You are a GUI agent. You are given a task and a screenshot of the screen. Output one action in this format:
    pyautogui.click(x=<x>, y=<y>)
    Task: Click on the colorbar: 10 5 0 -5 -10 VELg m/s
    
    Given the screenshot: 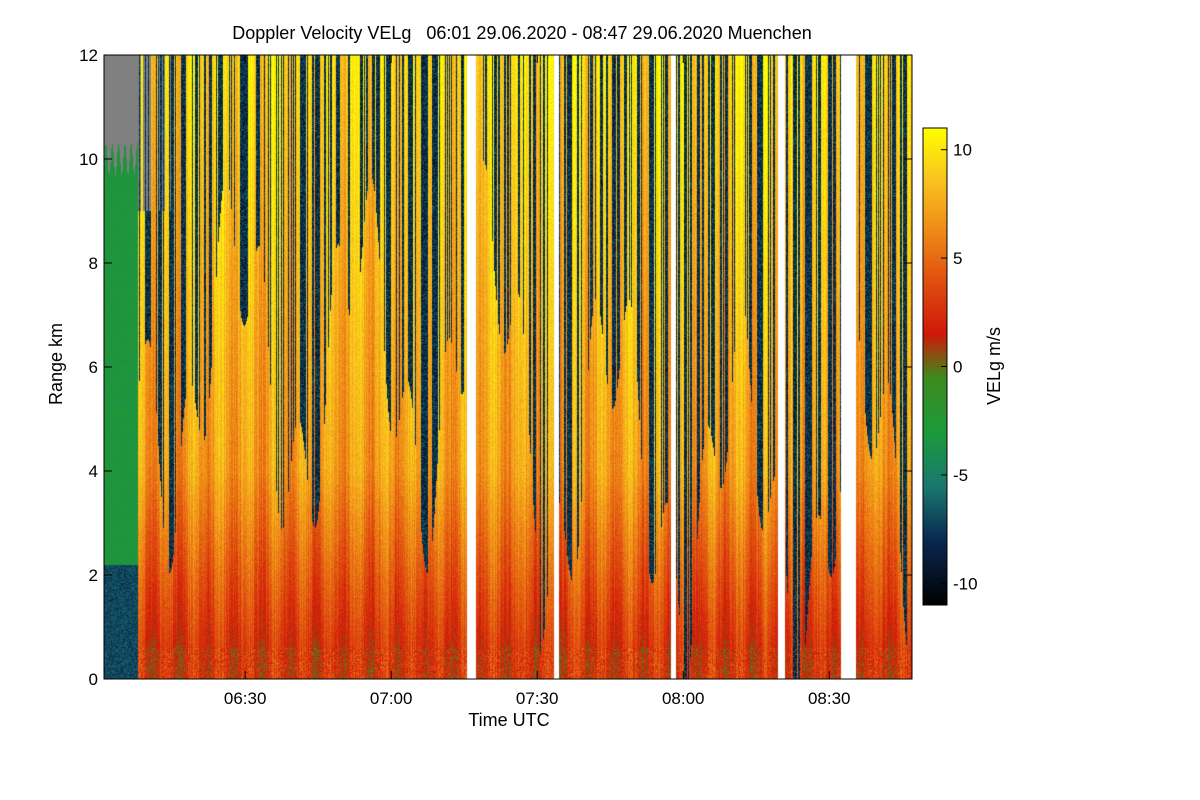 What is the action you would take?
    pyautogui.click(x=963, y=366)
    